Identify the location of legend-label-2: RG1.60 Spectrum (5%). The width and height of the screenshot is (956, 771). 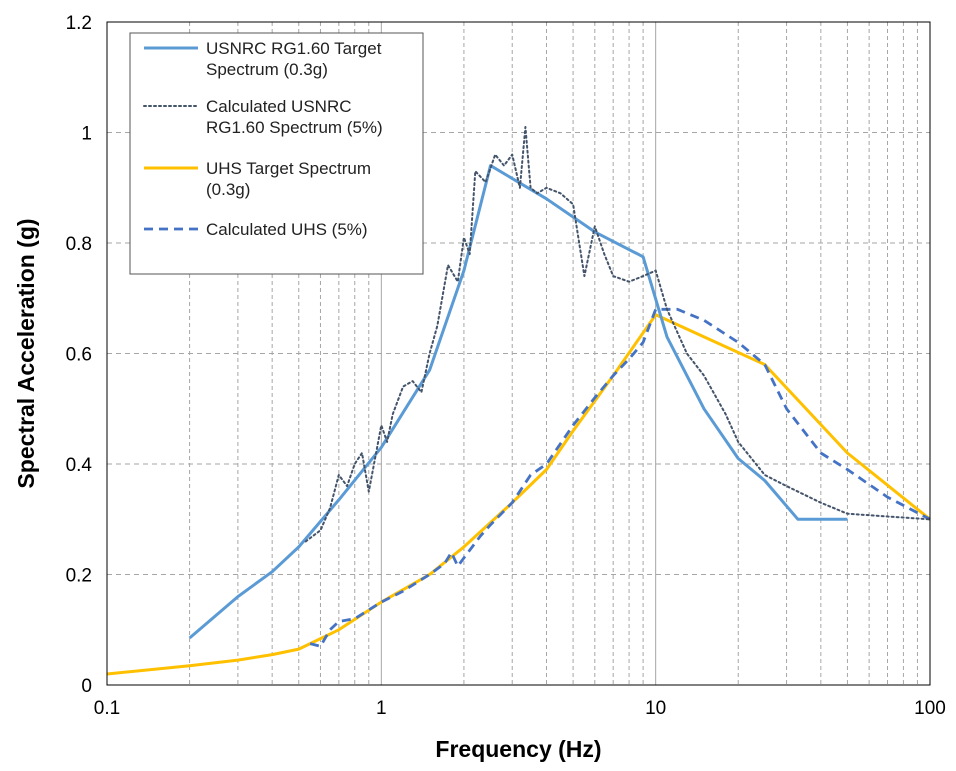
(294, 127).